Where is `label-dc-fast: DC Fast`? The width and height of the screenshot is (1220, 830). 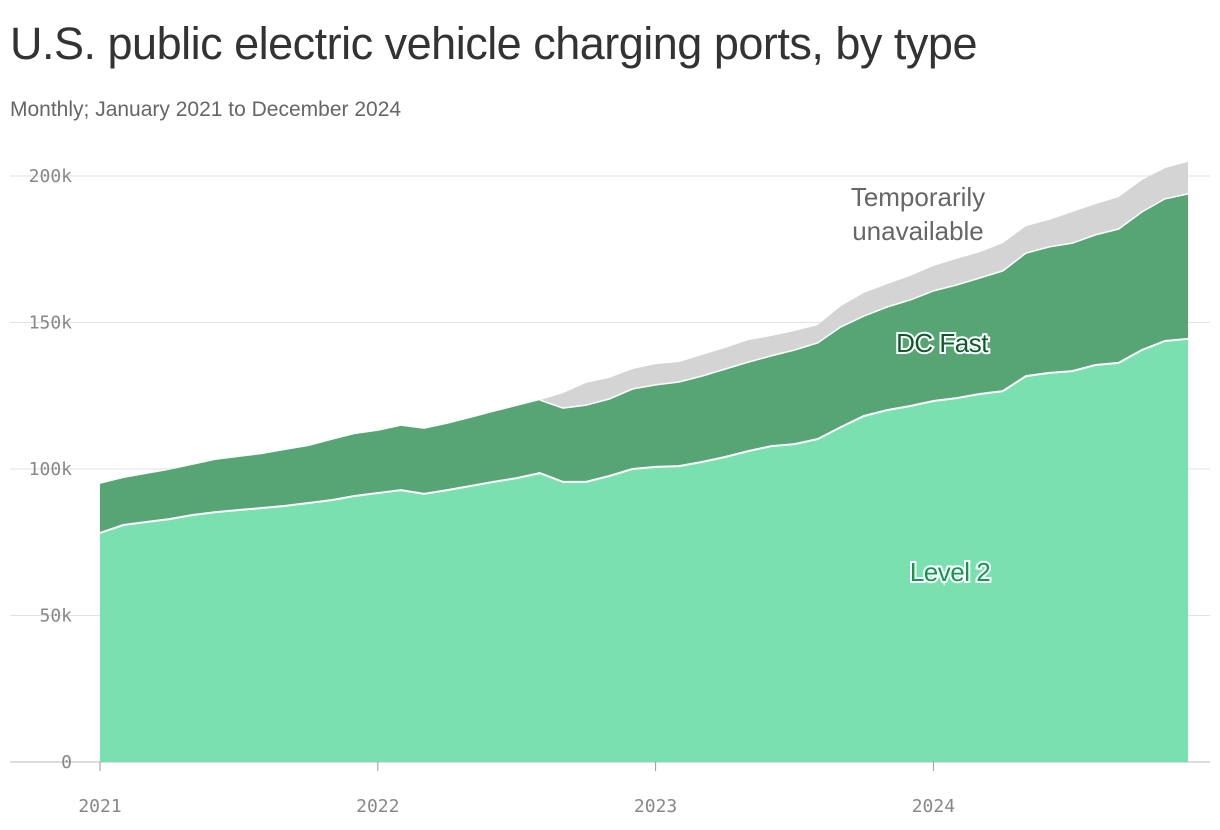
label-dc-fast: DC Fast is located at coordinates (942, 343).